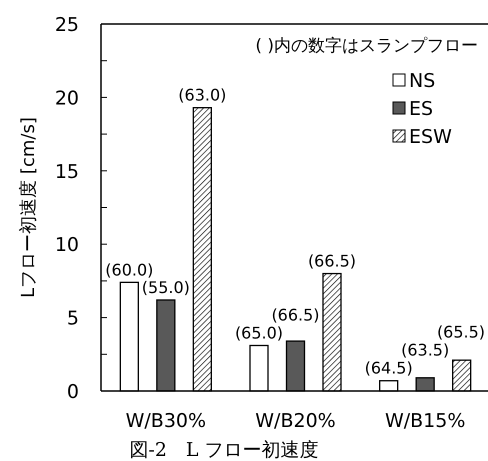 This screenshot has width=488, height=461. I want to click on legend-label: ES, so click(421, 109).